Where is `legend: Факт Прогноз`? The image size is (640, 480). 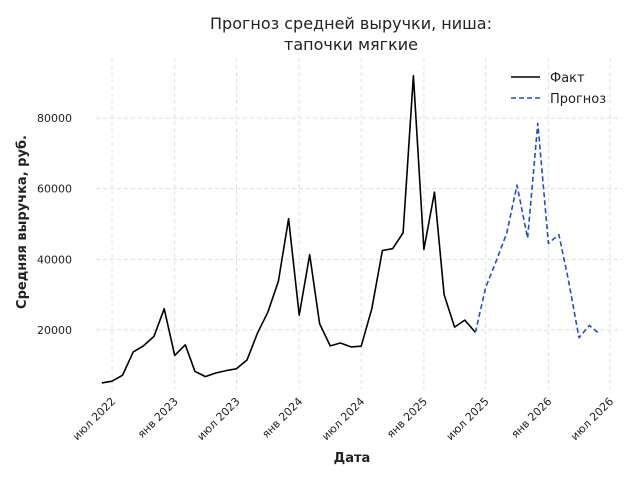 legend: Факт Прогноз is located at coordinates (558, 89).